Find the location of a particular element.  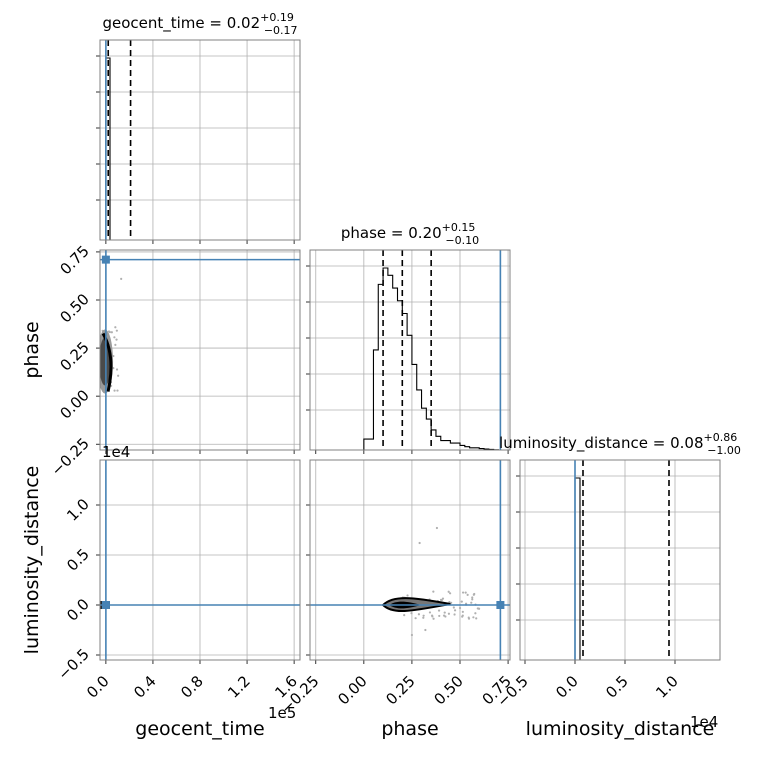

y-tick-label: 0.25 is located at coordinates (74, 356).